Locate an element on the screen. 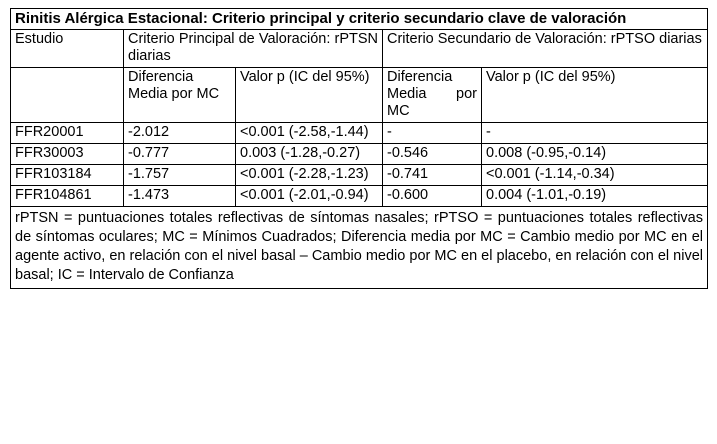  primary-pvalue-cell: <0.001 (-2.01,-0.94) is located at coordinates (309, 196).